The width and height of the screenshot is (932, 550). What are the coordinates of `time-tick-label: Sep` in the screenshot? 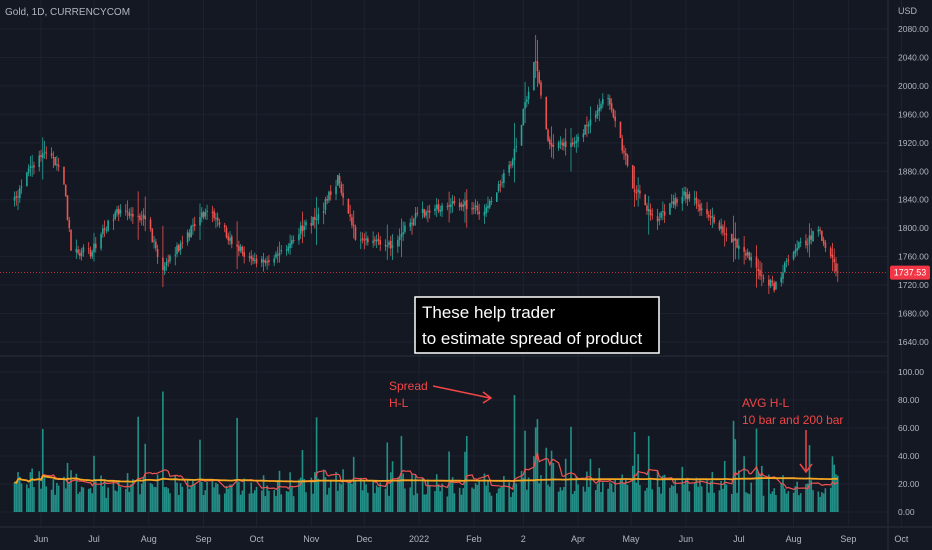 It's located at (204, 539).